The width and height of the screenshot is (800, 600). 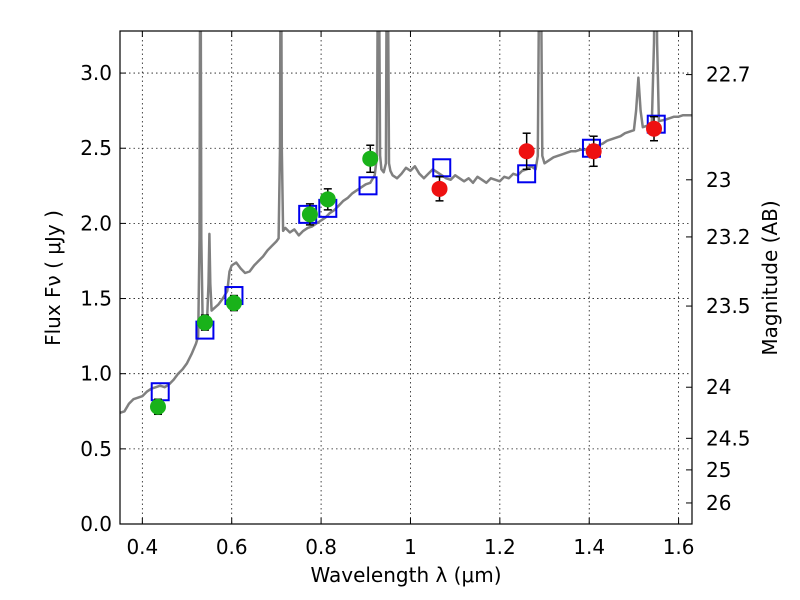 What do you see at coordinates (728, 75) in the screenshot?
I see `y2-tick-label: 22.7` at bounding box center [728, 75].